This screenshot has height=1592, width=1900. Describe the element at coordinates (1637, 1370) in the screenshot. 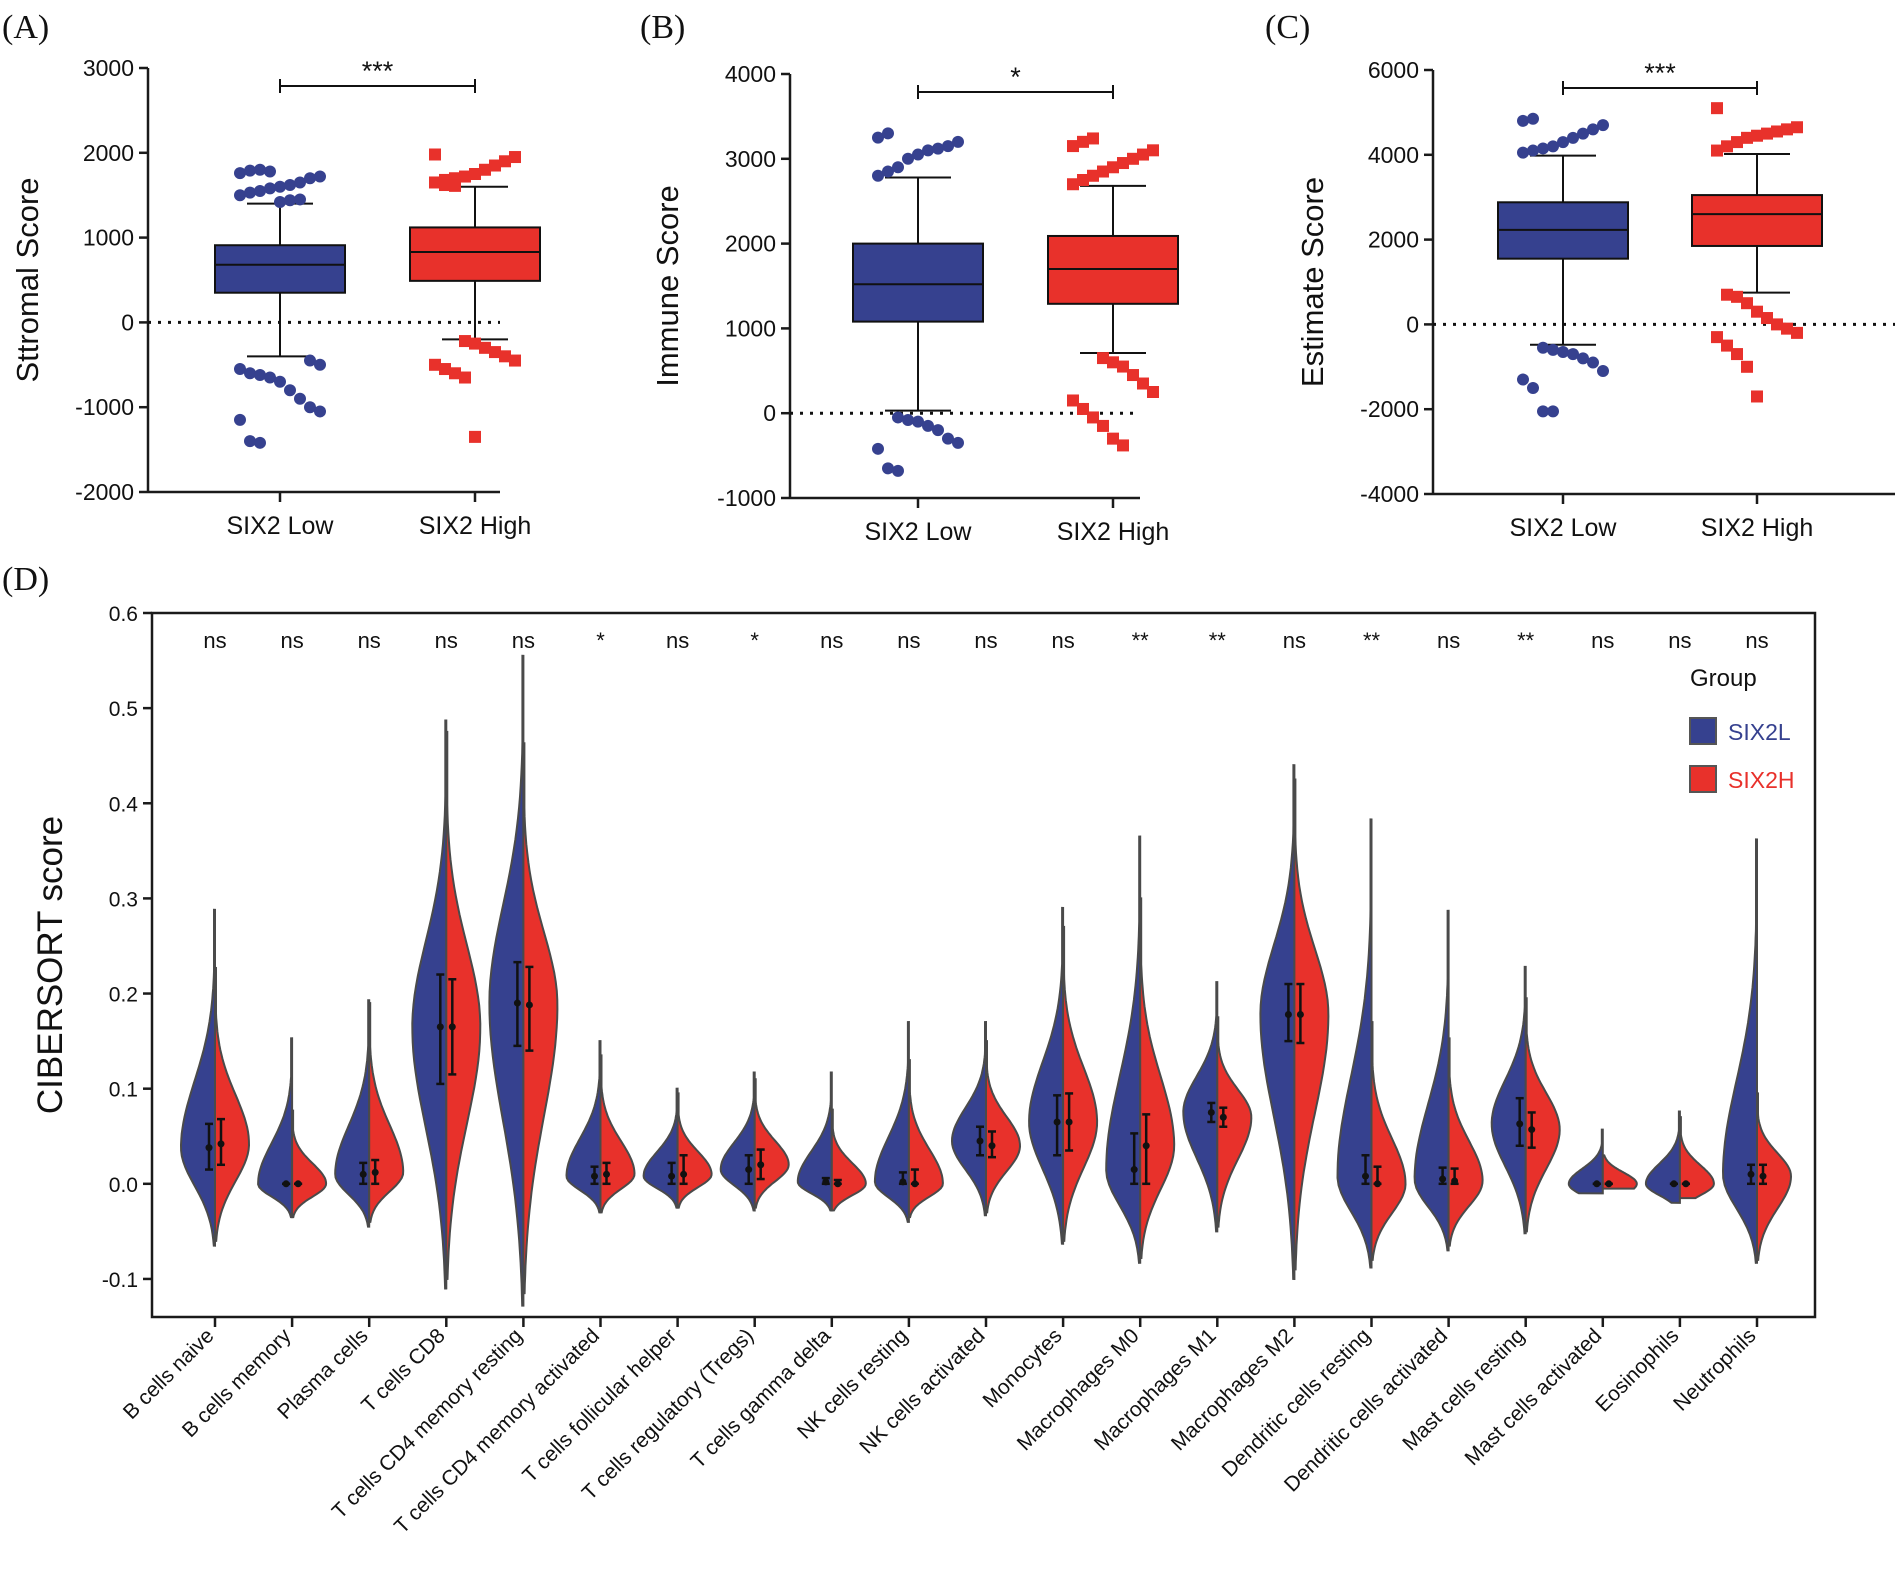

I see `x-tick-label: Eosinophils` at that location.